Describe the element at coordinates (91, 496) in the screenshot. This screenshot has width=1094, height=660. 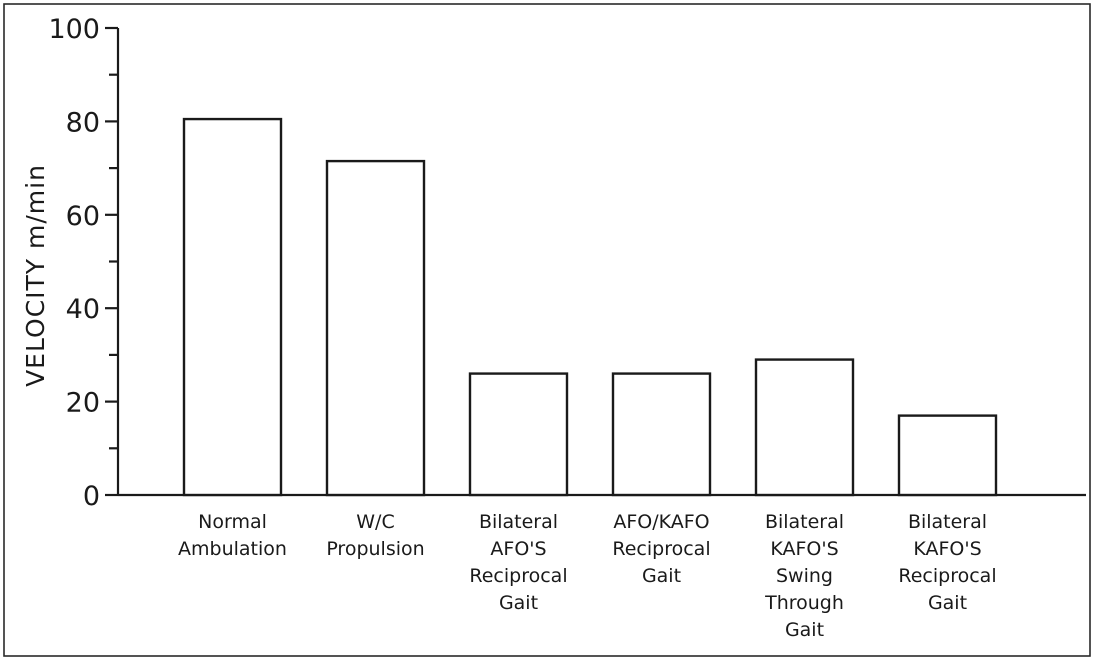
I see `y-tick-label: 0` at that location.